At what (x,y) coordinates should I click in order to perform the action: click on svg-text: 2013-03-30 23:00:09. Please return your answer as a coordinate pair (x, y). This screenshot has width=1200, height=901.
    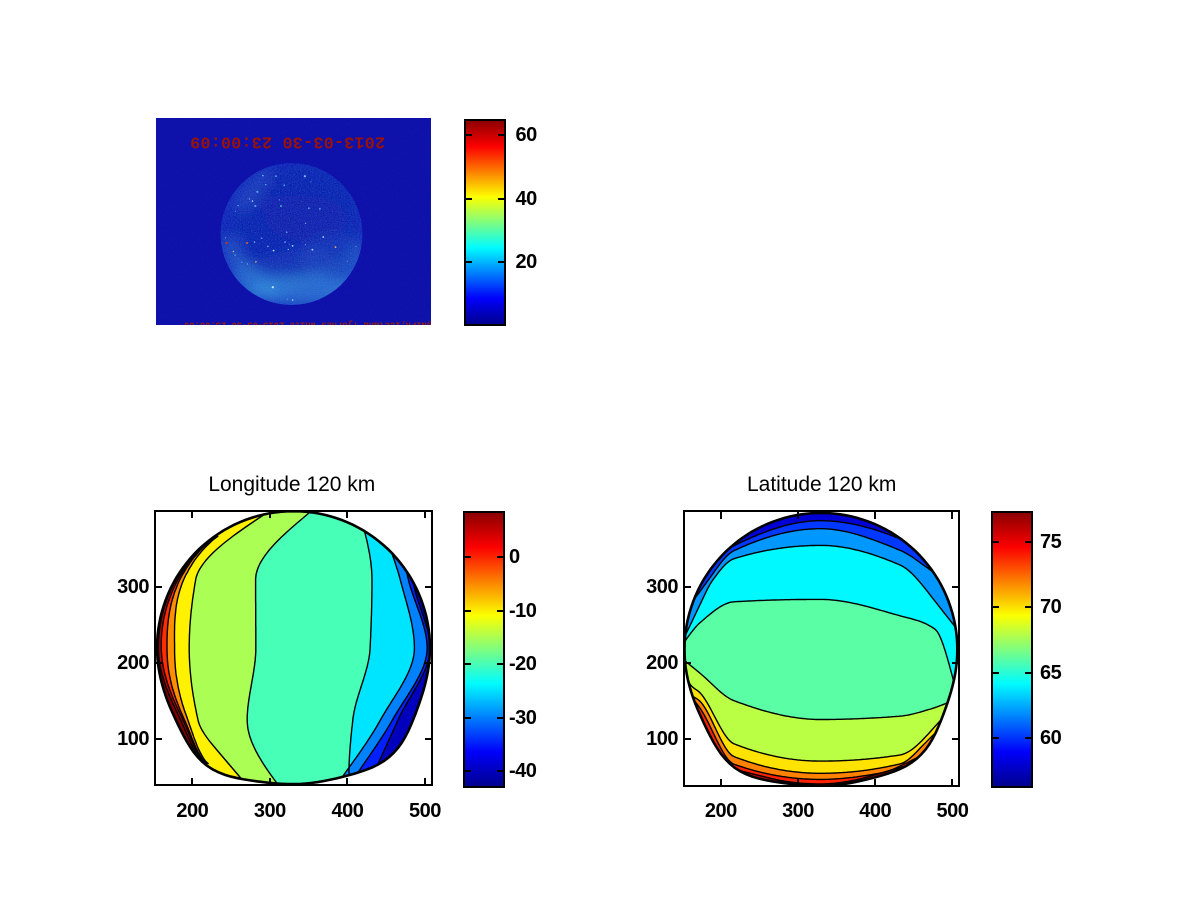
    Looking at the image, I should click on (287, 141).